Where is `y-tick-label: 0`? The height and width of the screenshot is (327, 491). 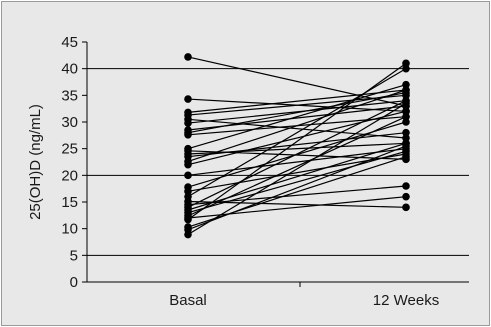
y-tick-label: 0 is located at coordinates (74, 282).